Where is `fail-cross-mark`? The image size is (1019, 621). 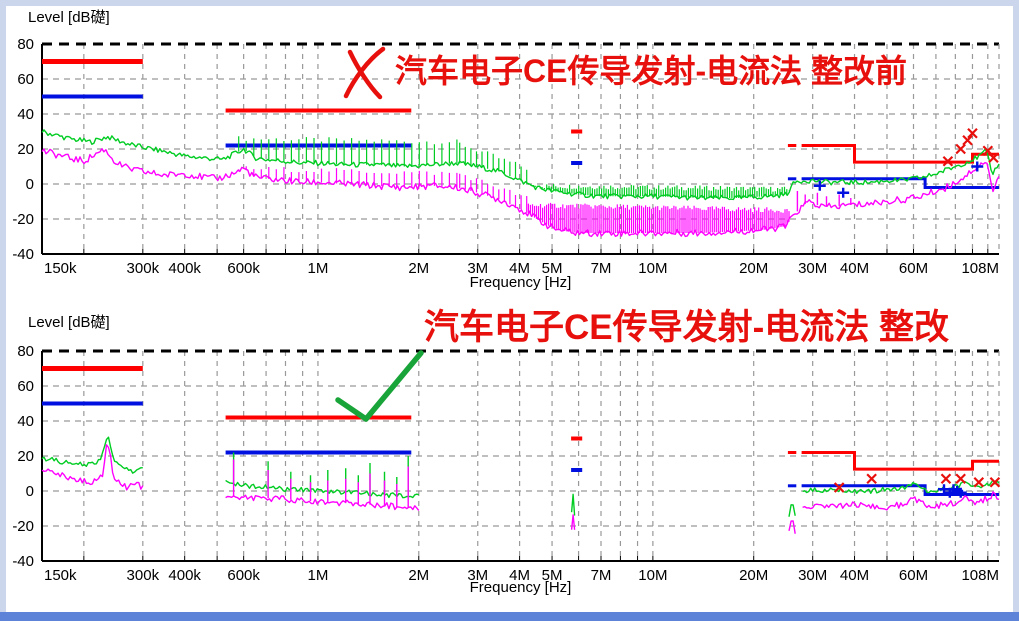 fail-cross-mark is located at coordinates (364, 73).